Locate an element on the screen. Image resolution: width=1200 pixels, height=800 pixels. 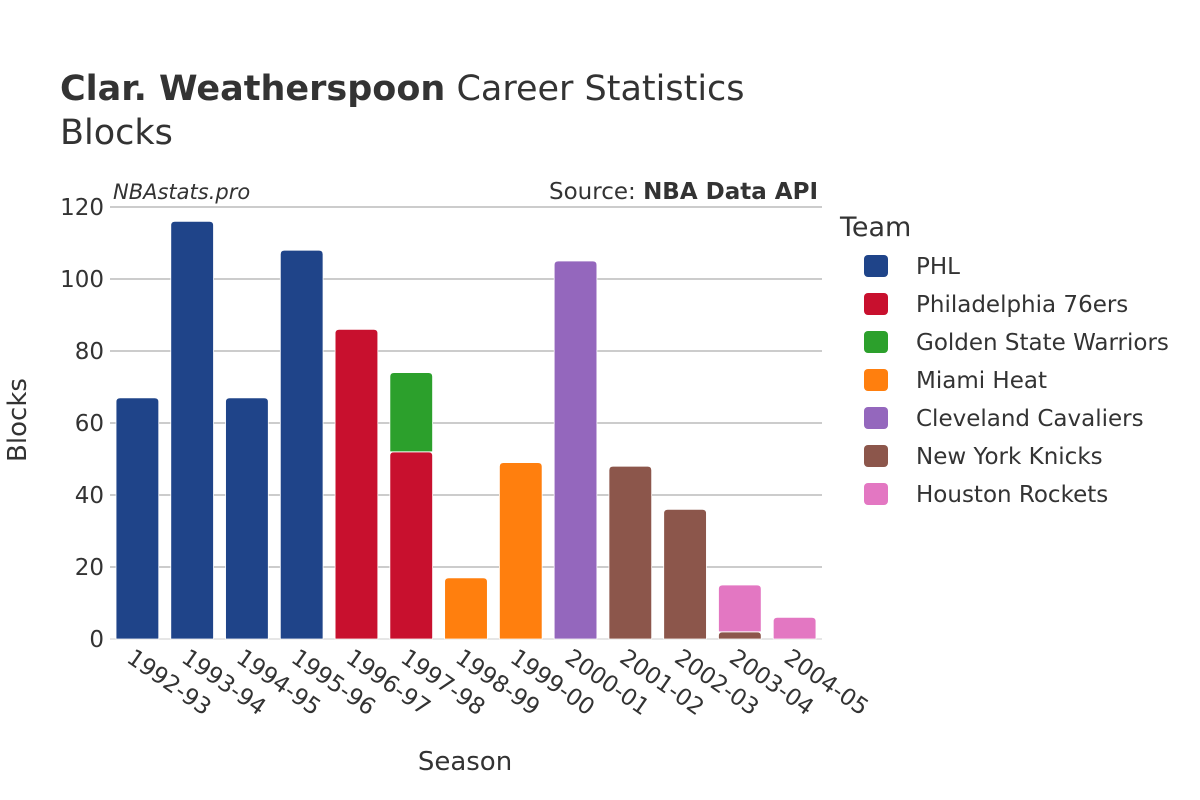
y-tick-label: 0 is located at coordinates (96, 640).